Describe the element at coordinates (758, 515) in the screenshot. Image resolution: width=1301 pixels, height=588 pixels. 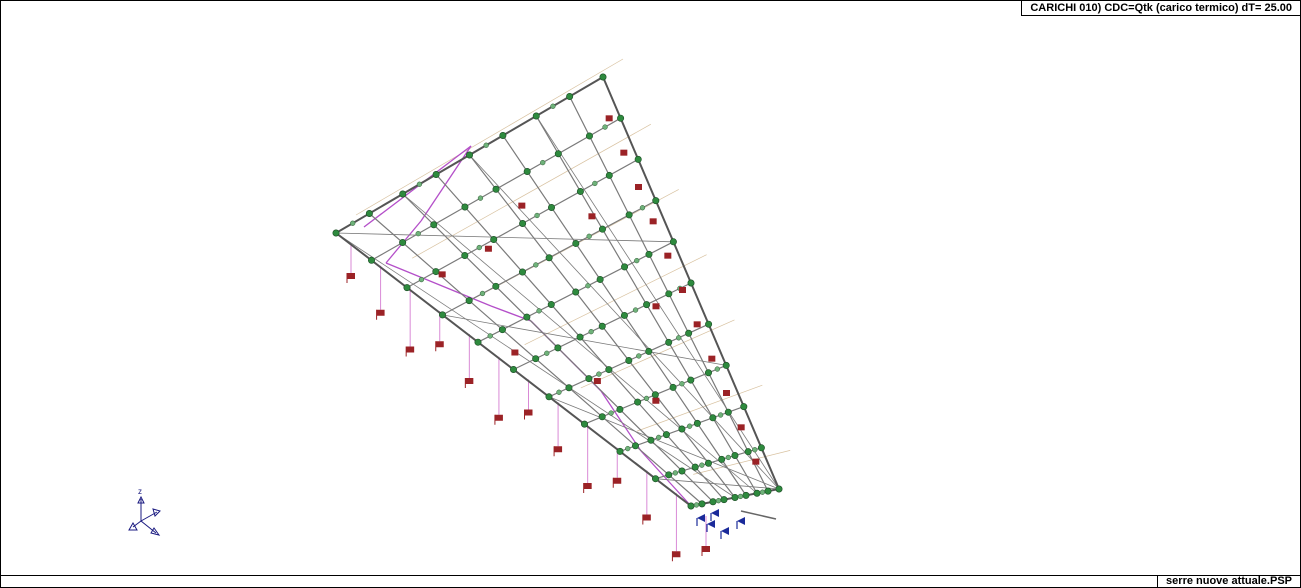
I see `support-beam` at that location.